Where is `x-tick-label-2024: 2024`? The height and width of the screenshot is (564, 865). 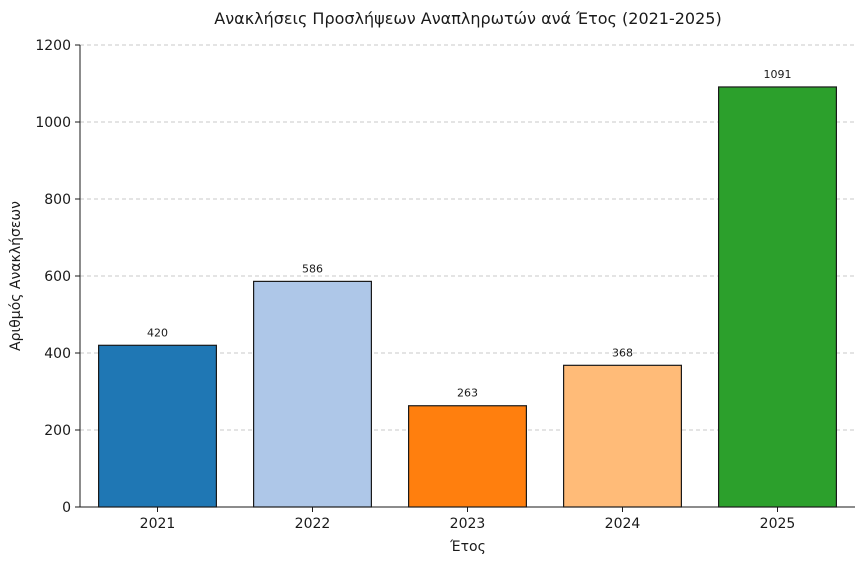
x-tick-label-2024: 2024 is located at coordinates (623, 524).